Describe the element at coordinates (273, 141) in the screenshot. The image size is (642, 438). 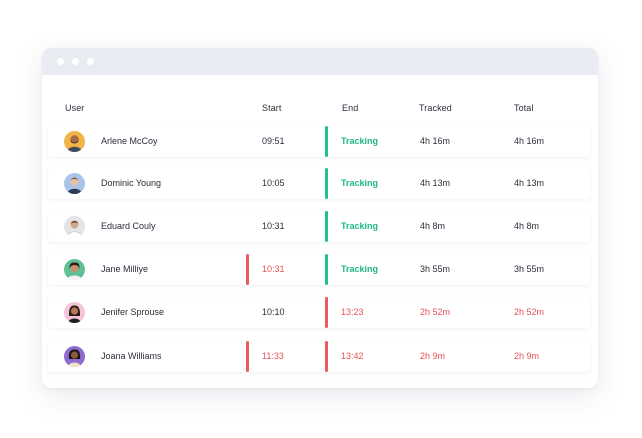
I see `start-time: 09:51` at that location.